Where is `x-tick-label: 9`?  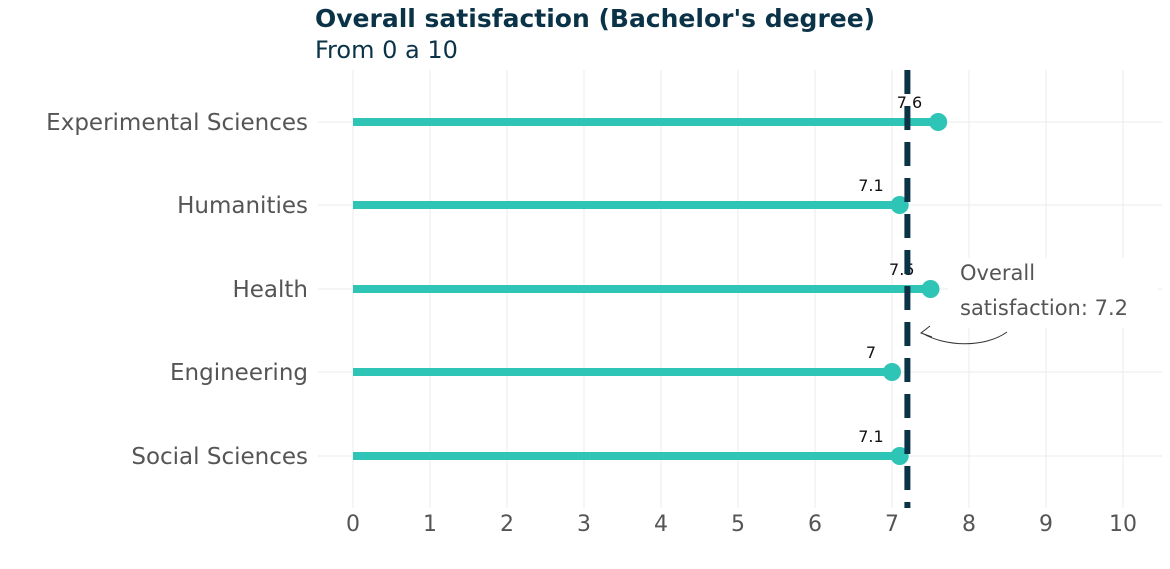 x-tick-label: 9 is located at coordinates (1046, 524).